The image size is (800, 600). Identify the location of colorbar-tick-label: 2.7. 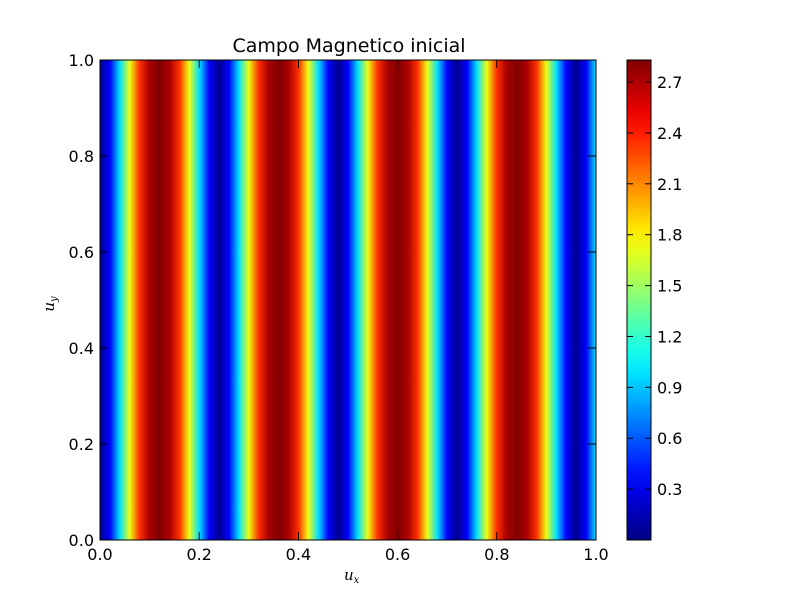
(669, 82).